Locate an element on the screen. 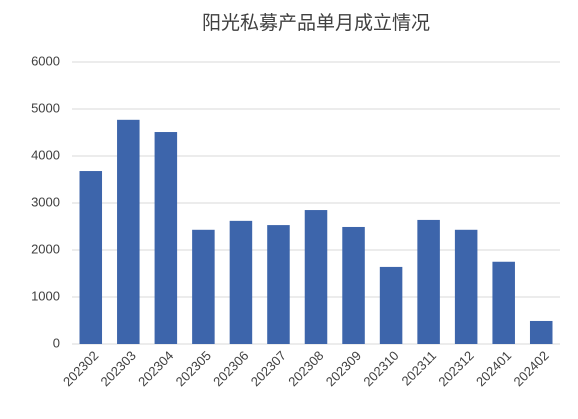  y-tick-label: 1000 is located at coordinates (45, 295).